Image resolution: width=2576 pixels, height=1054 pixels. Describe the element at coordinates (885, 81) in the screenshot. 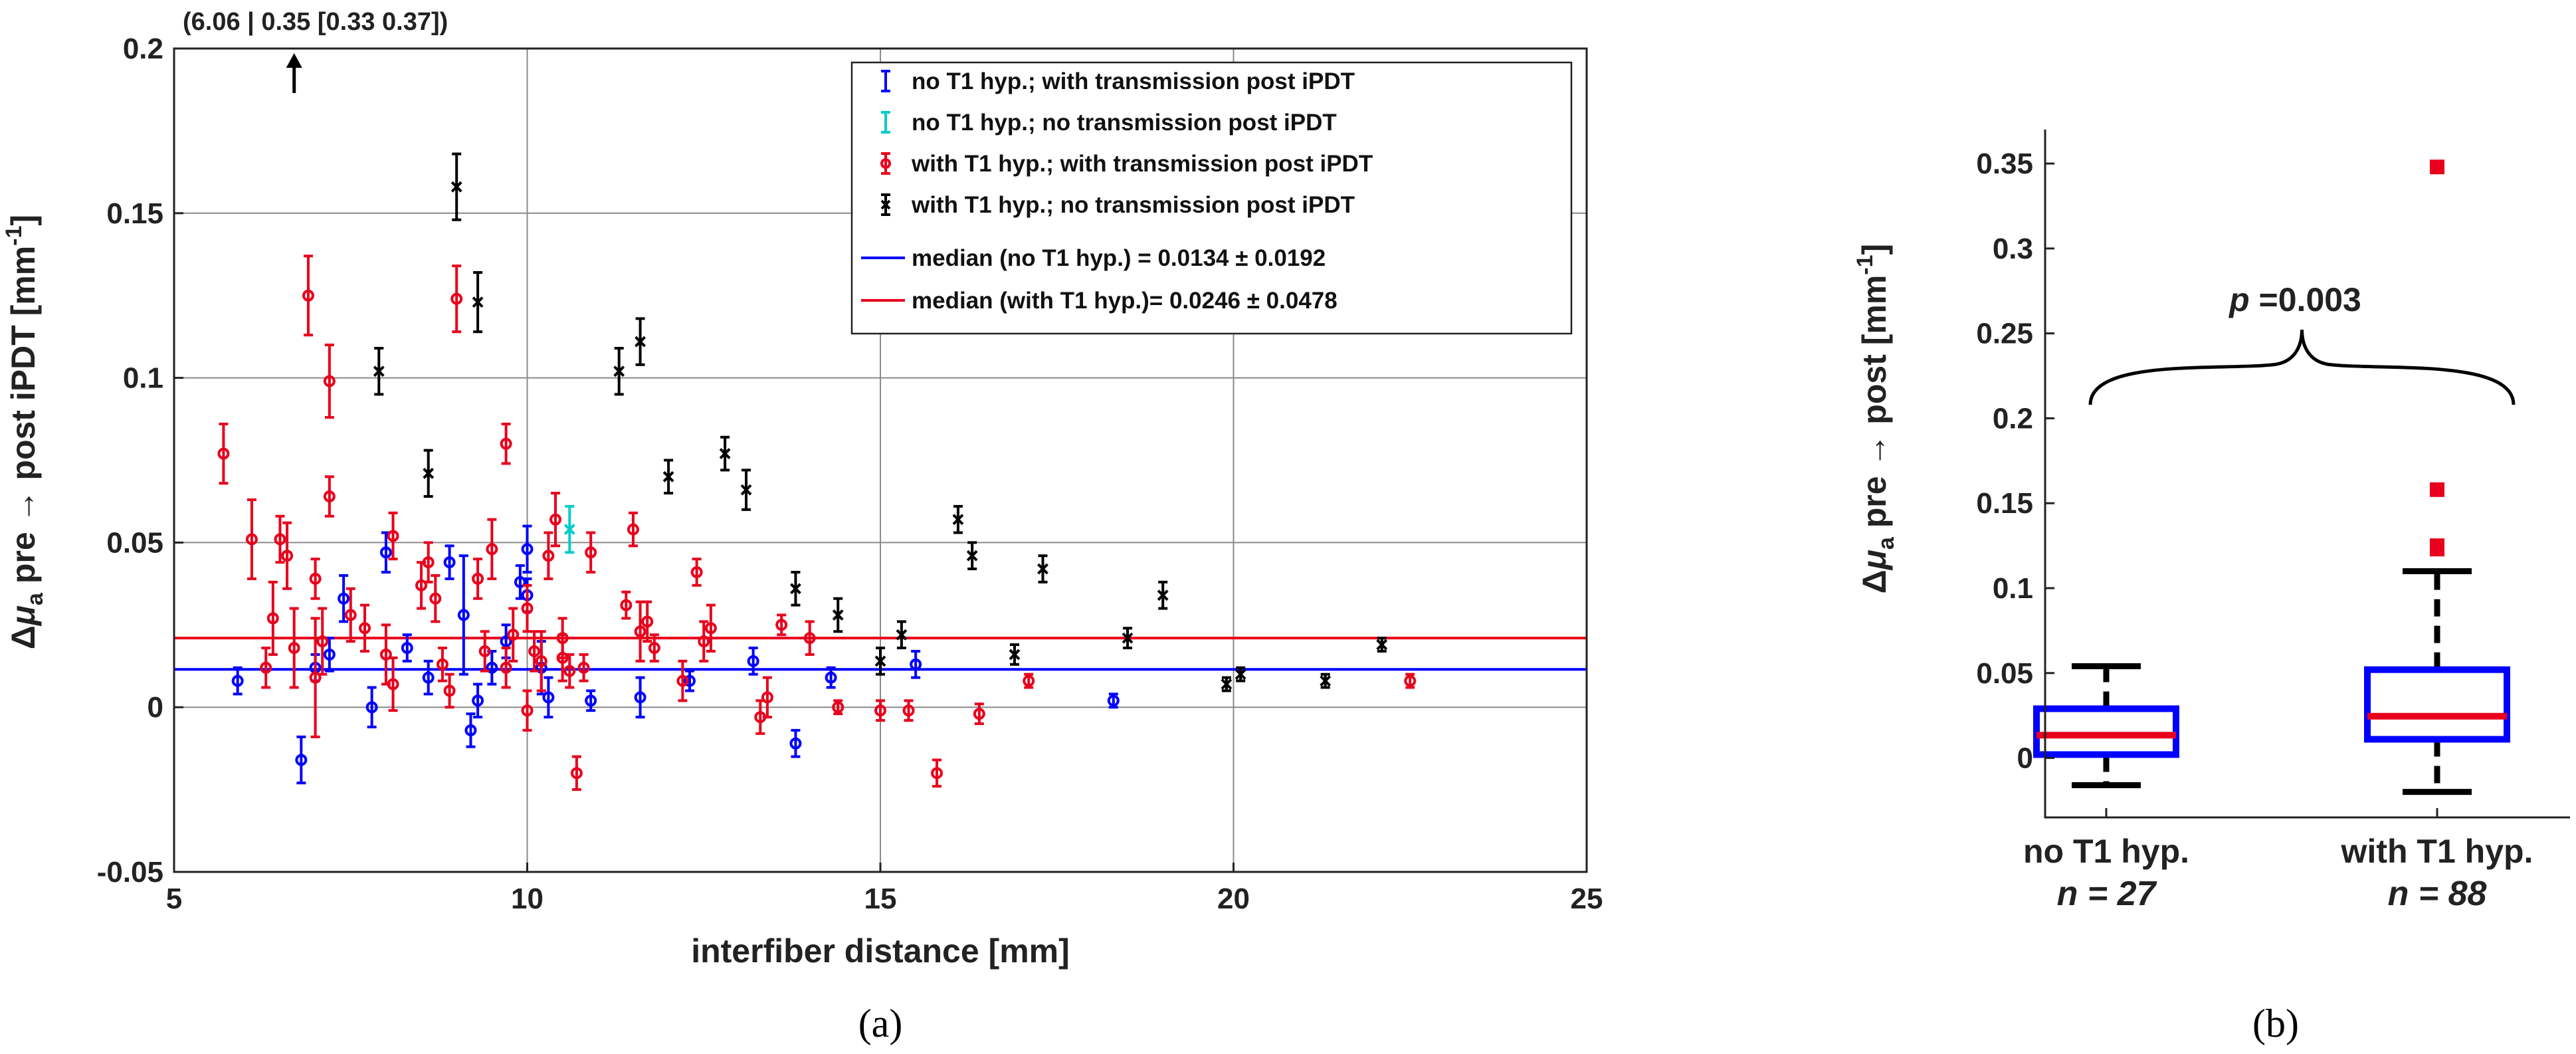

I see `legend-marker-blue-errorbar` at that location.